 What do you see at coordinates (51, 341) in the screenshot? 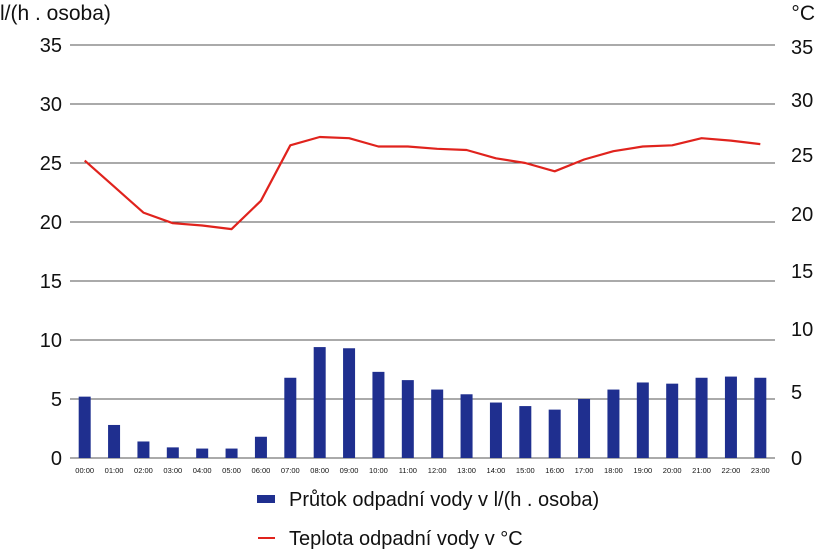
I see `y-left-tick-label: 10` at bounding box center [51, 341].